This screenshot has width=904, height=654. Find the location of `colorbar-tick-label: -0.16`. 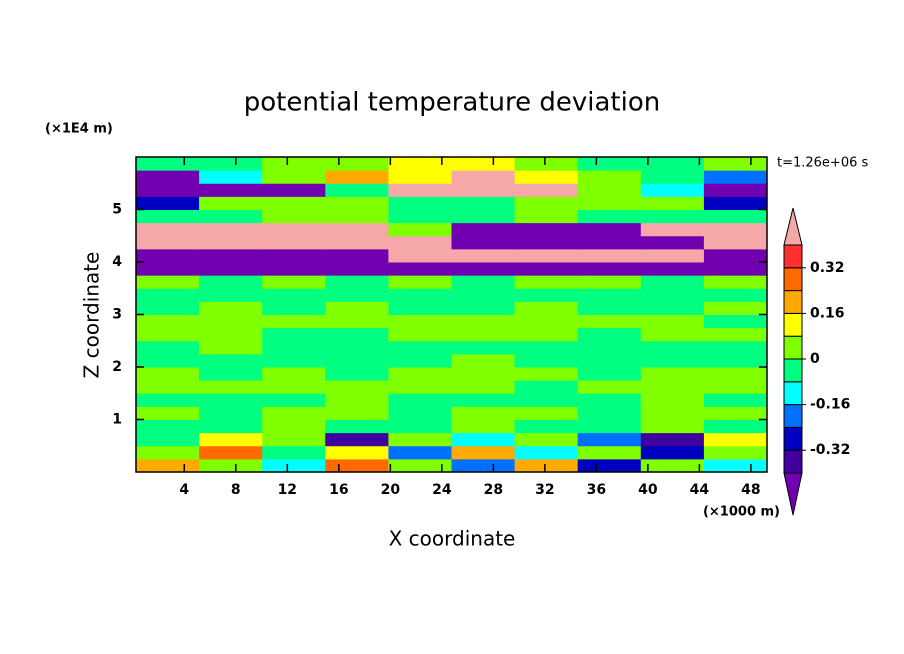

colorbar-tick-label: -0.16 is located at coordinates (830, 405).